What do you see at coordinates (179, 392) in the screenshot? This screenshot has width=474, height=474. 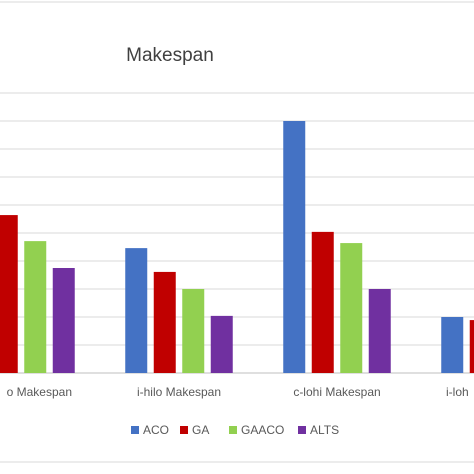 I see `x-tick-label: i-hilo Makespan` at bounding box center [179, 392].